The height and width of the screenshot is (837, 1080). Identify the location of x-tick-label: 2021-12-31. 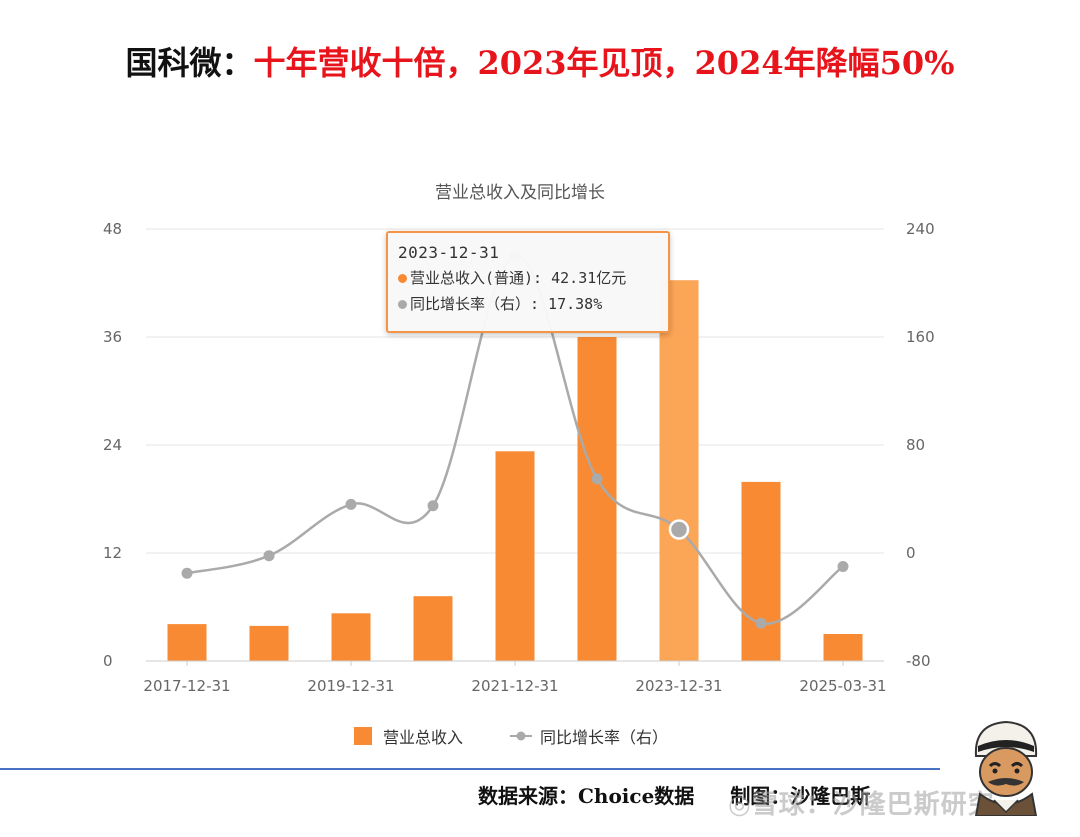
(514, 686).